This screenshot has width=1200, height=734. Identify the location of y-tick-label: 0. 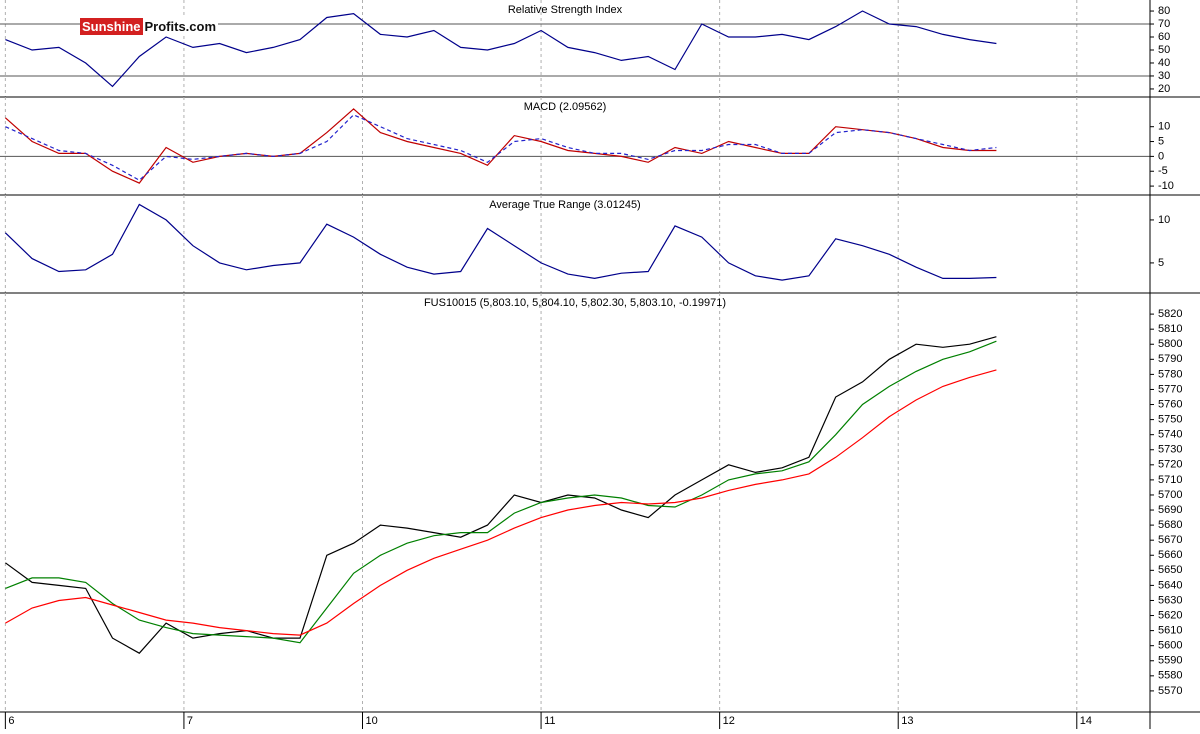
(1161, 156).